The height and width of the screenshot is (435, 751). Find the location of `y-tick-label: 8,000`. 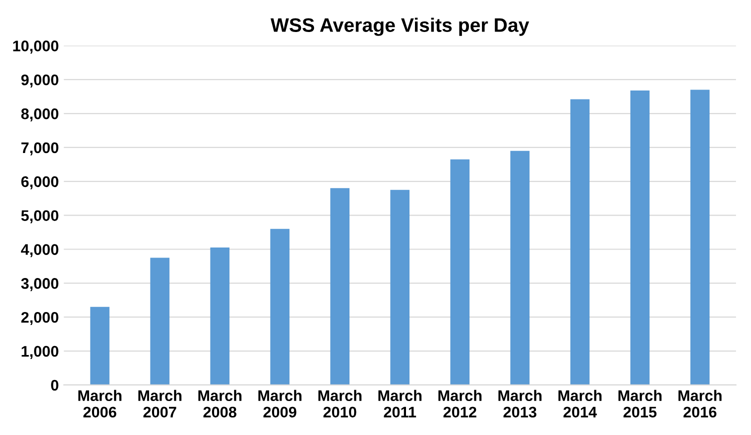

y-tick-label: 8,000 is located at coordinates (39, 115).